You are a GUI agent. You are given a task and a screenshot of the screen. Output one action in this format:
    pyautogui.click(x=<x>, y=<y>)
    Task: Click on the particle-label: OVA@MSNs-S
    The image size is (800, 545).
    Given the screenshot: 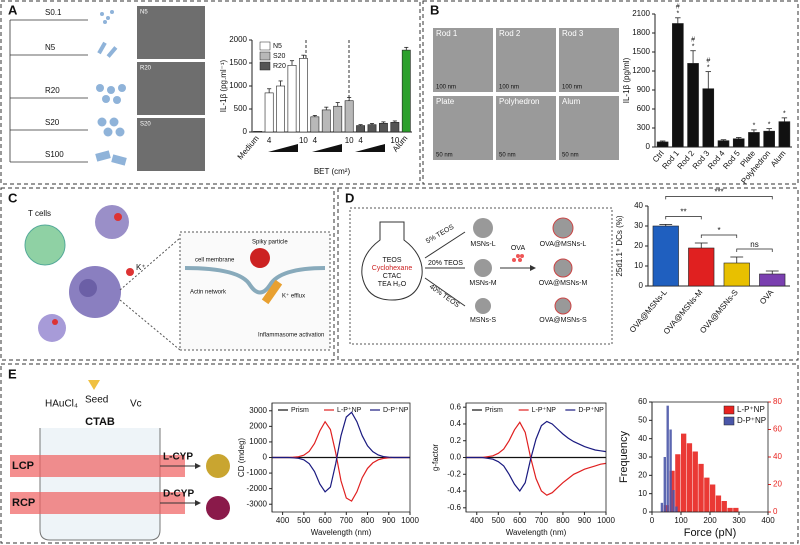 What is the action you would take?
    pyautogui.click(x=563, y=320)
    